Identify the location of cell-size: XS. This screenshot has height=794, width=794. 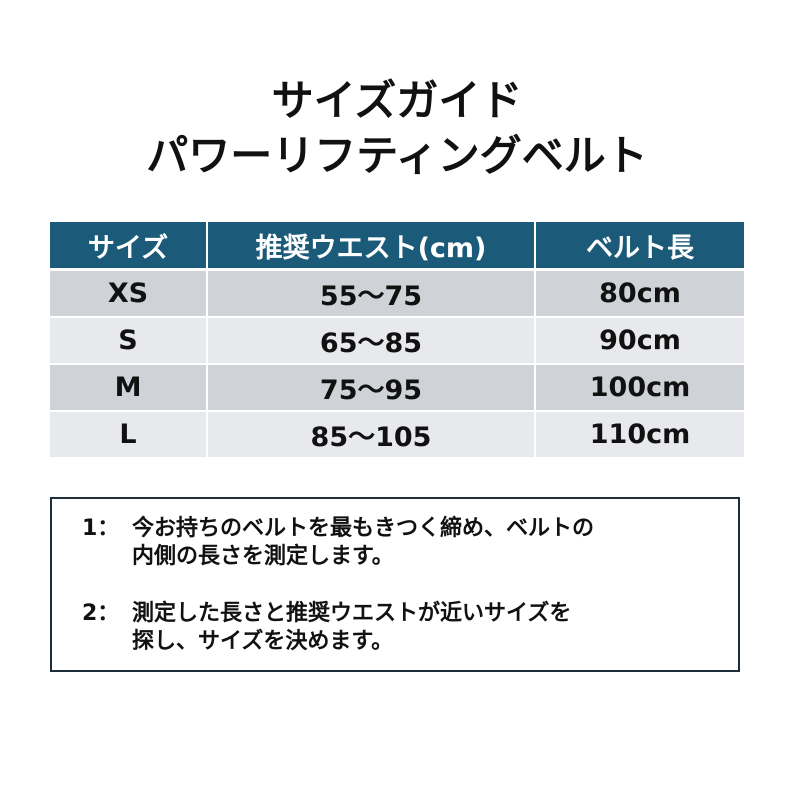
(128, 294).